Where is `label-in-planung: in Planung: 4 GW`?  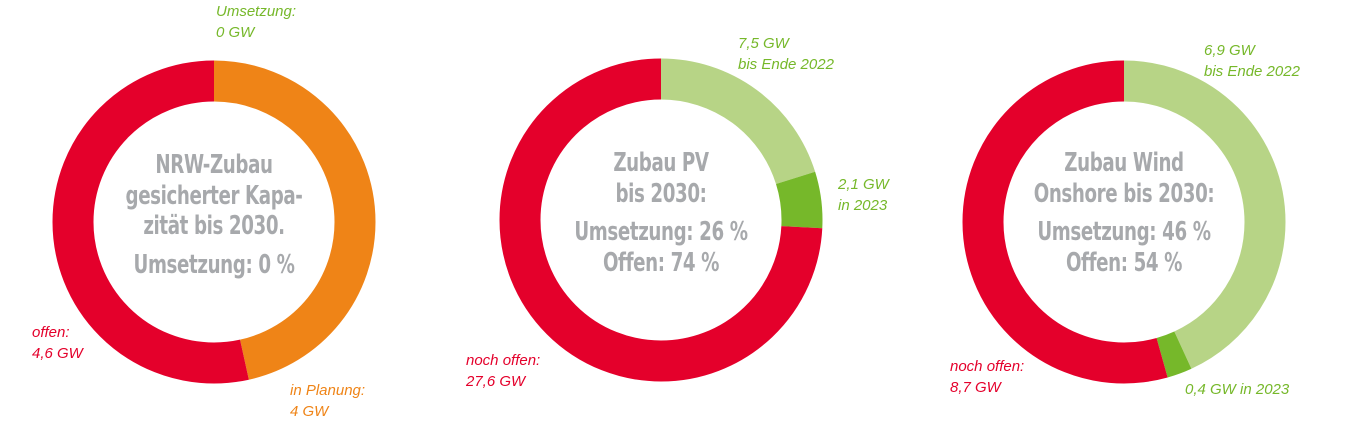 label-in-planung: in Planung: 4 GW is located at coordinates (328, 401).